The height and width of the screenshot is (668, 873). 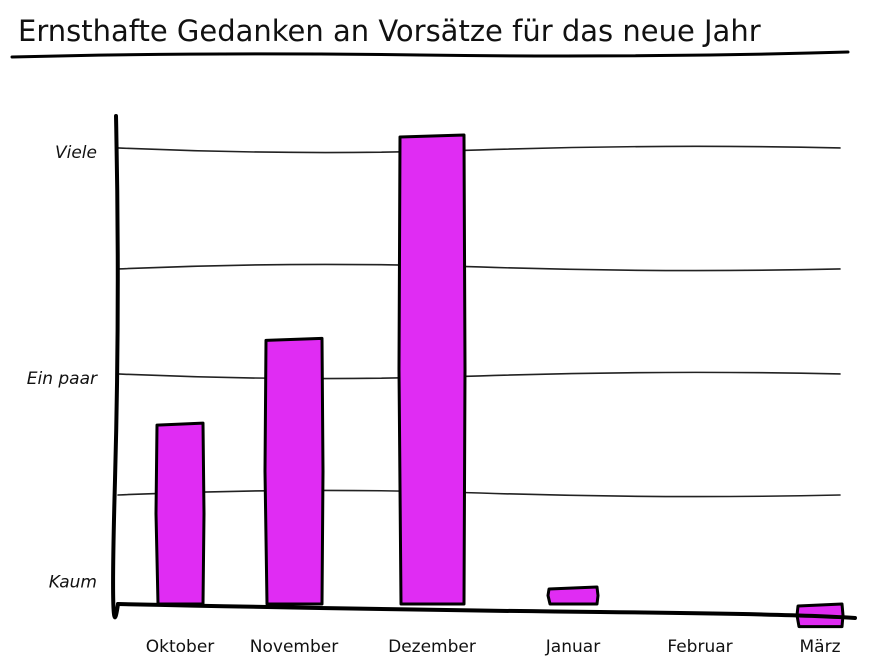 I want to click on x-axis, so click(x=486, y=611).